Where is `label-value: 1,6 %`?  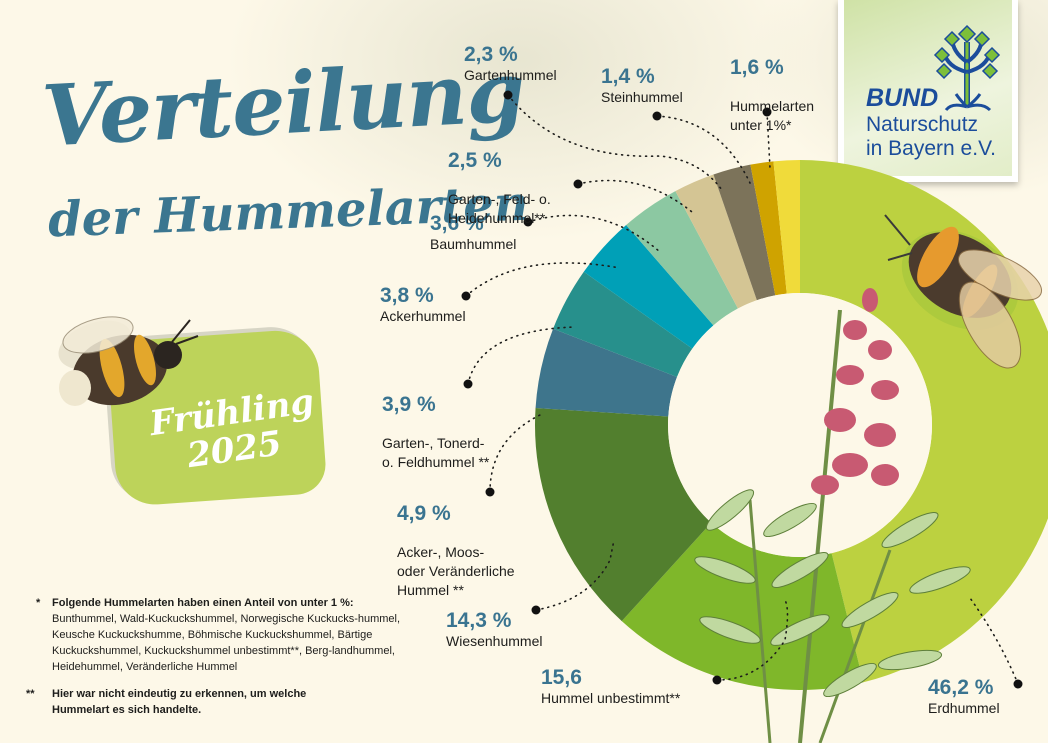 label-value: 1,6 % is located at coordinates (757, 67).